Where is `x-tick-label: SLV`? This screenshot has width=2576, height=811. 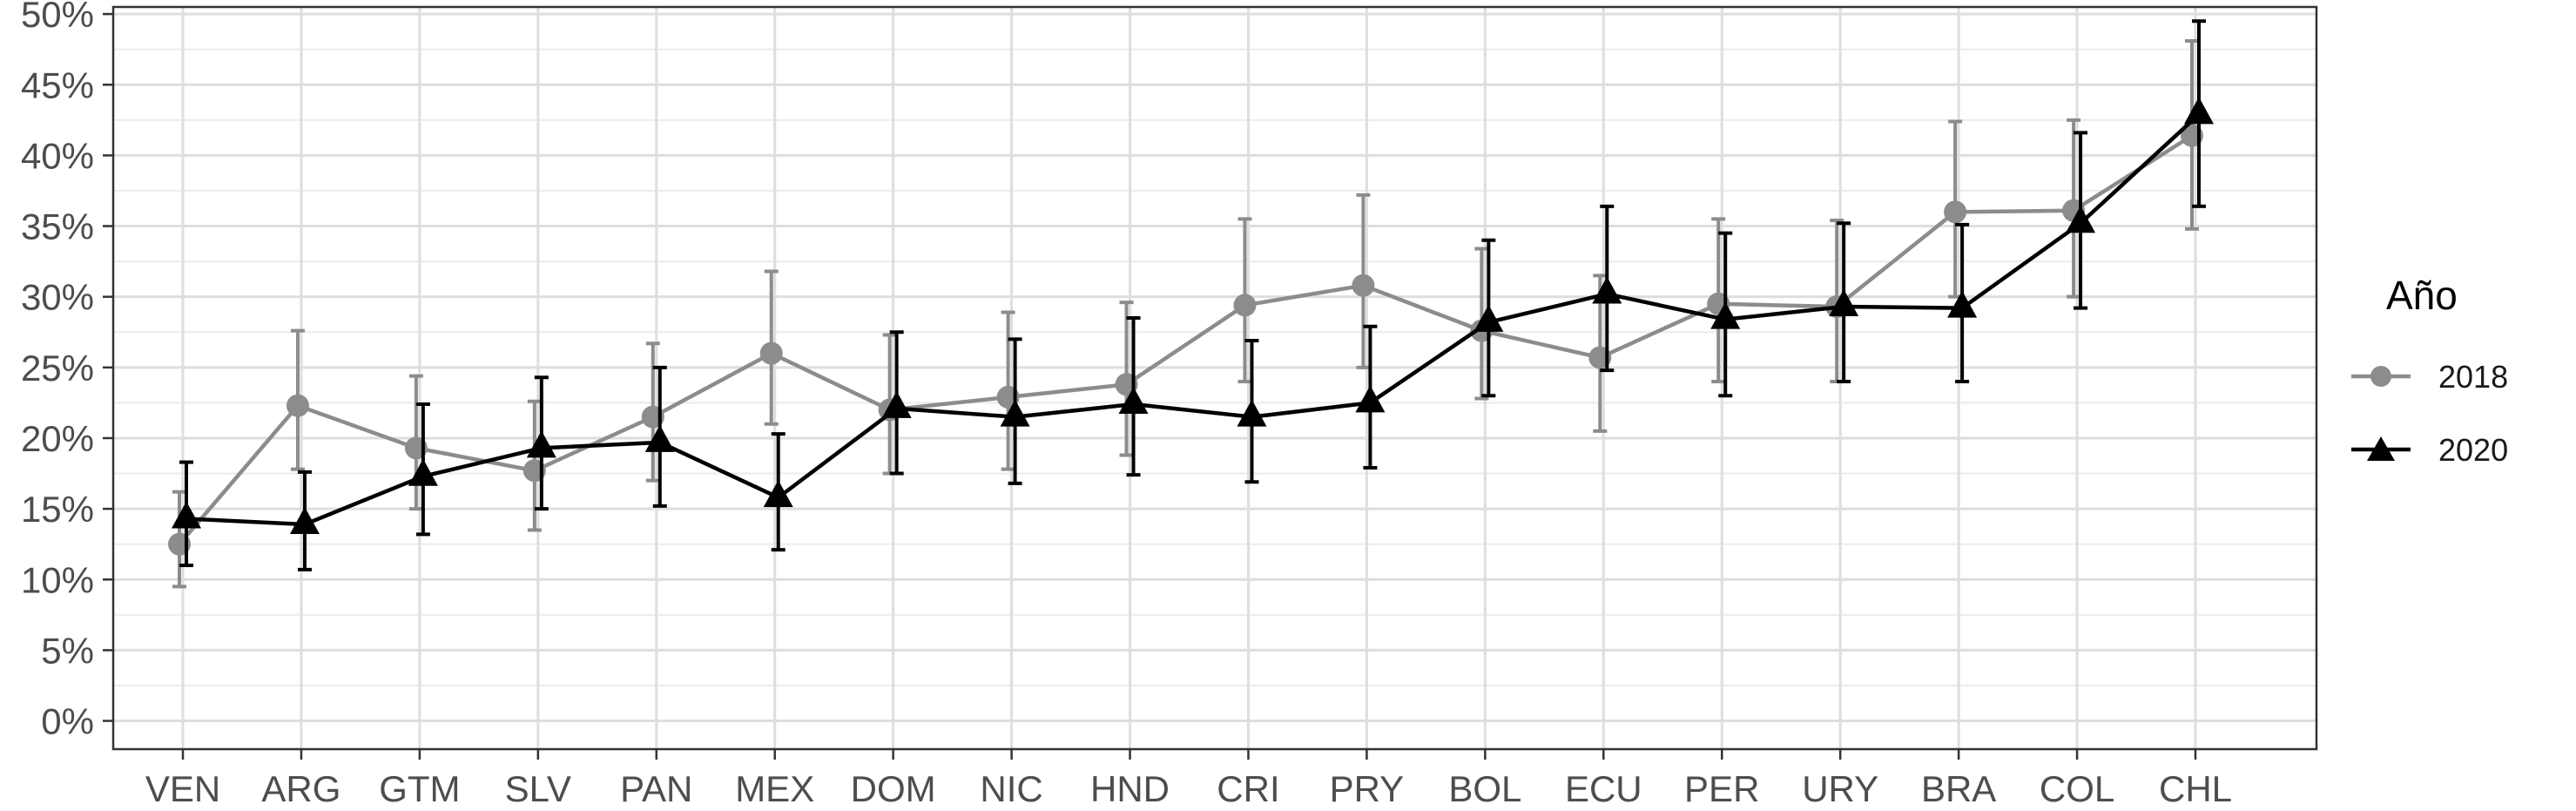 x-tick-label: SLV is located at coordinates (538, 788).